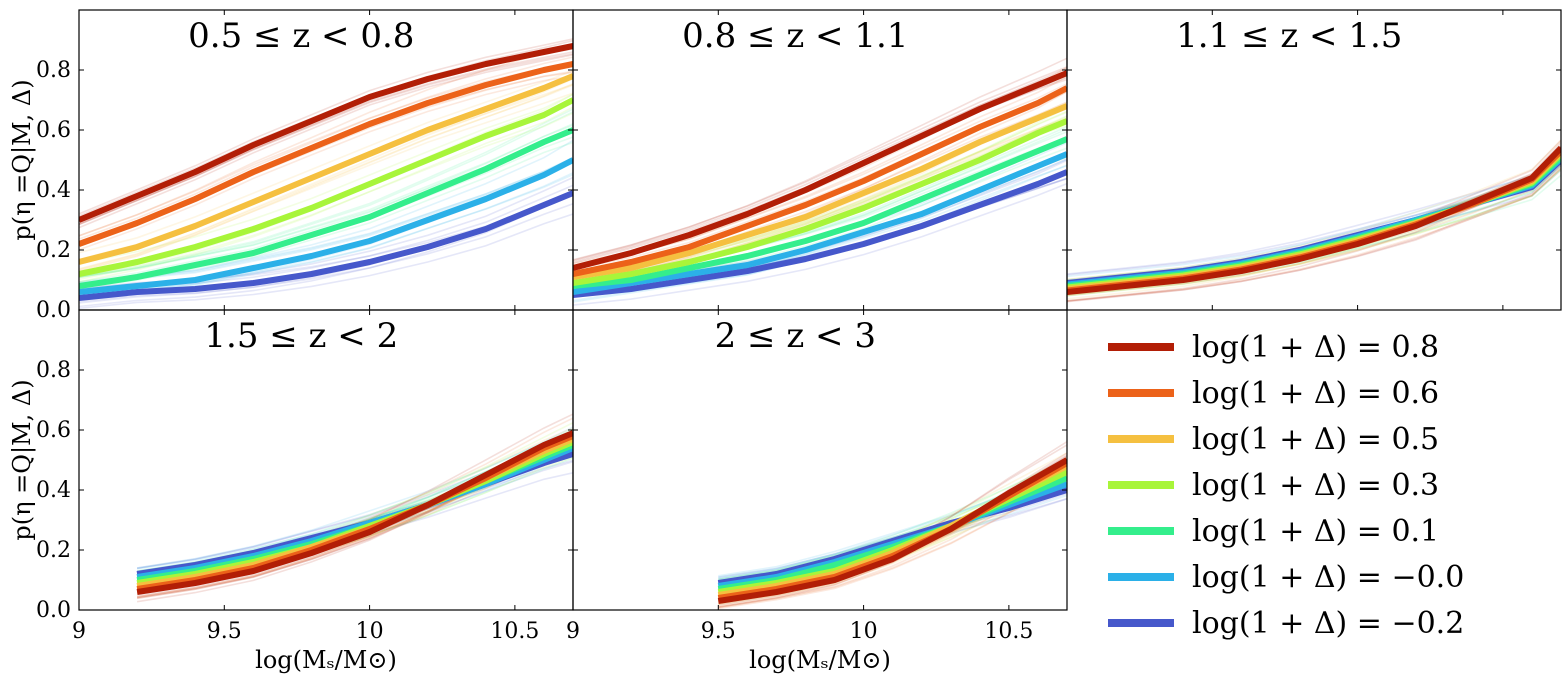 The height and width of the screenshot is (700, 1568). I want to click on panel-title: 1.5 ≤ z < 2, so click(301, 336).